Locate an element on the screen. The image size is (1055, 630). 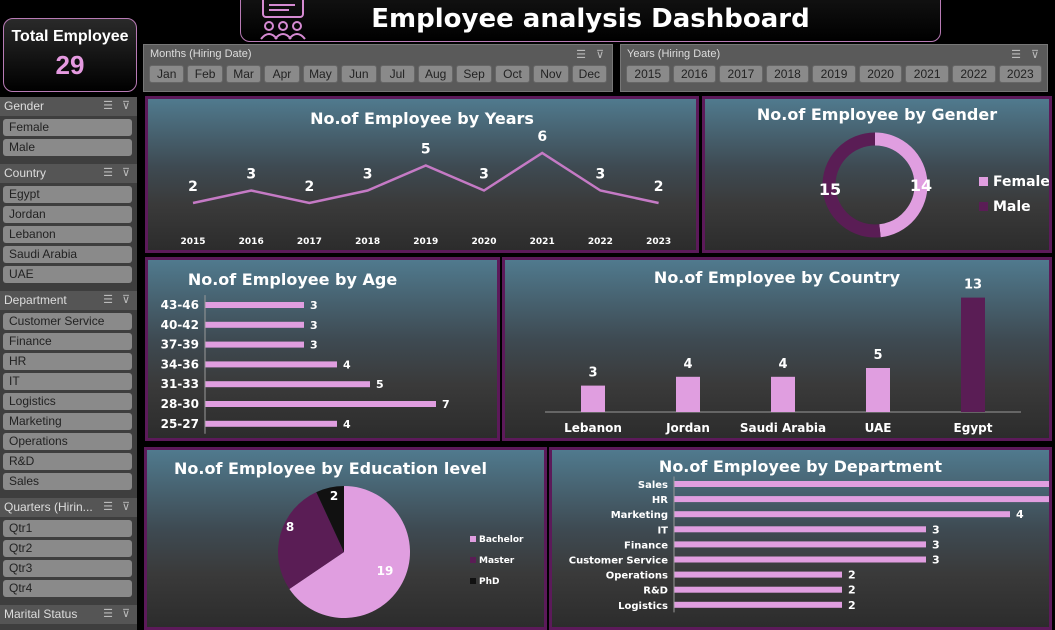
data-label: 5 is located at coordinates (380, 384).